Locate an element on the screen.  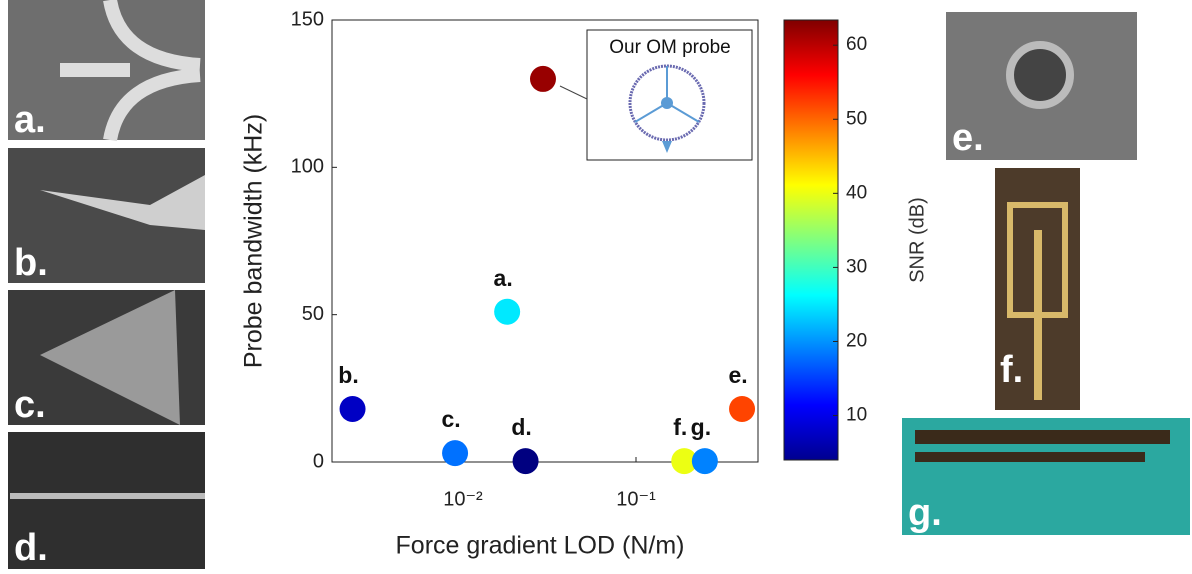
panel-label: c. is located at coordinates (30, 405).